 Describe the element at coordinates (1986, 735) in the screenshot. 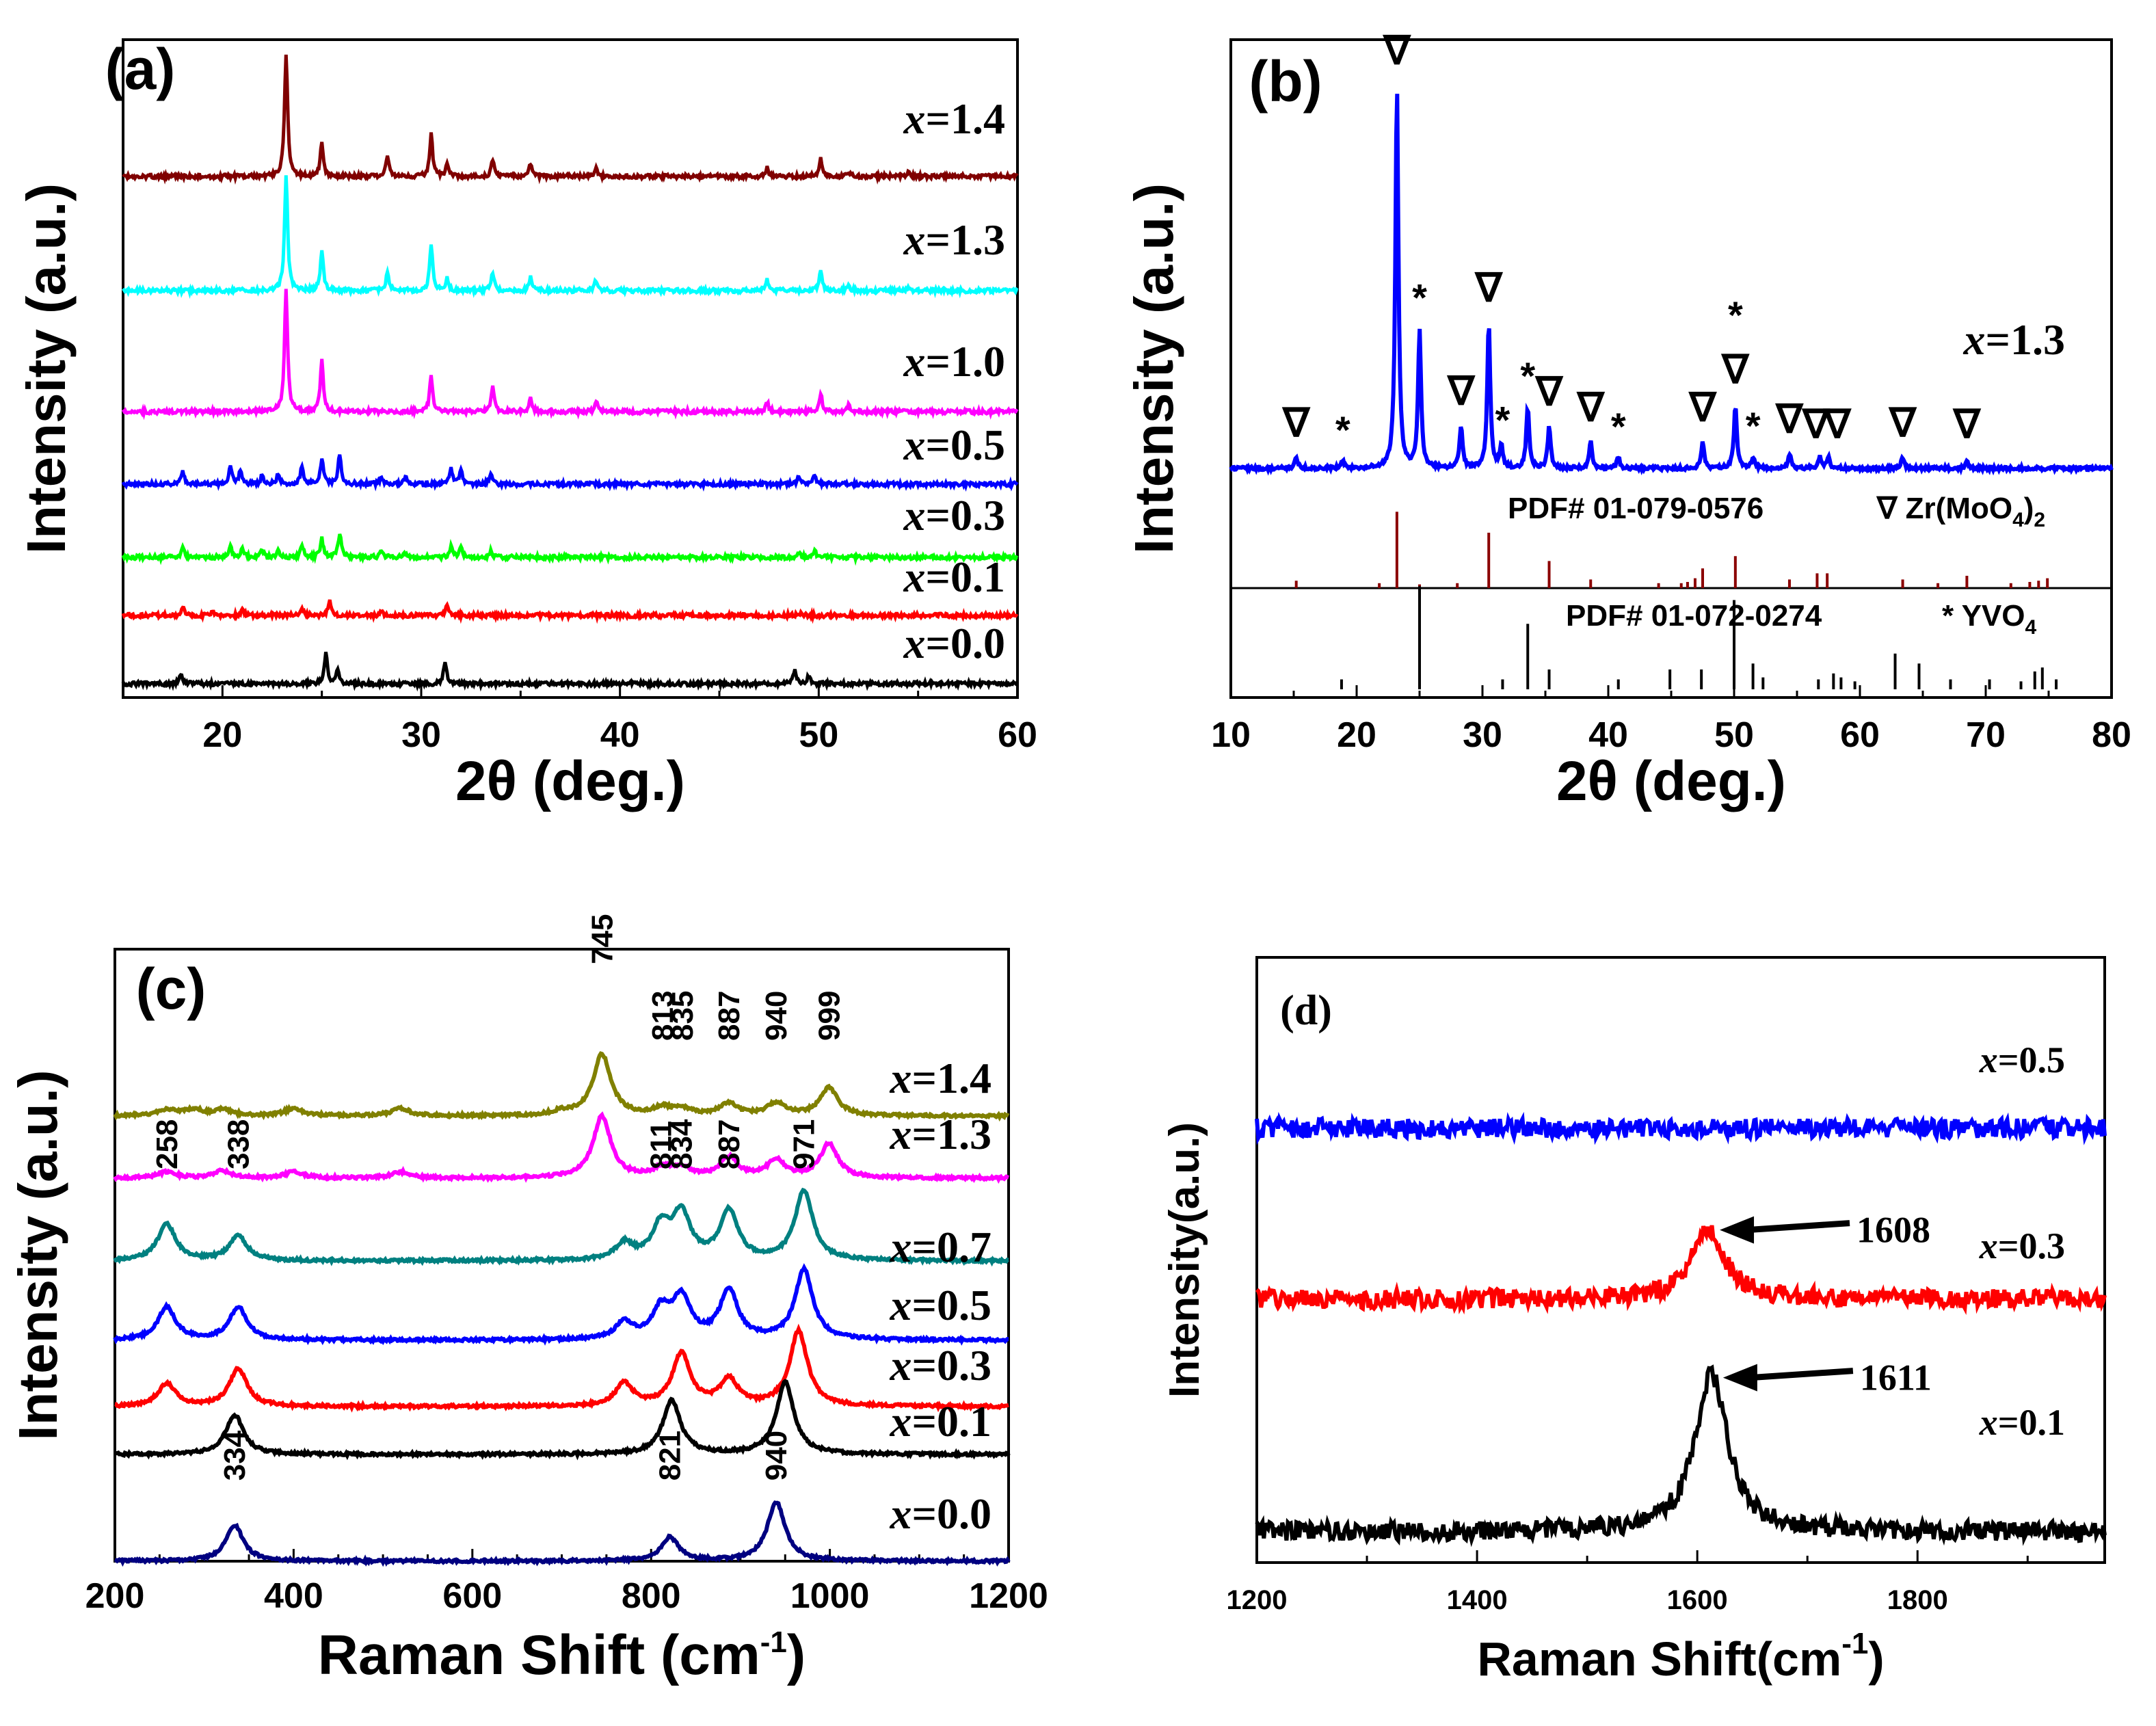

I see `x-tick-label: 70` at that location.